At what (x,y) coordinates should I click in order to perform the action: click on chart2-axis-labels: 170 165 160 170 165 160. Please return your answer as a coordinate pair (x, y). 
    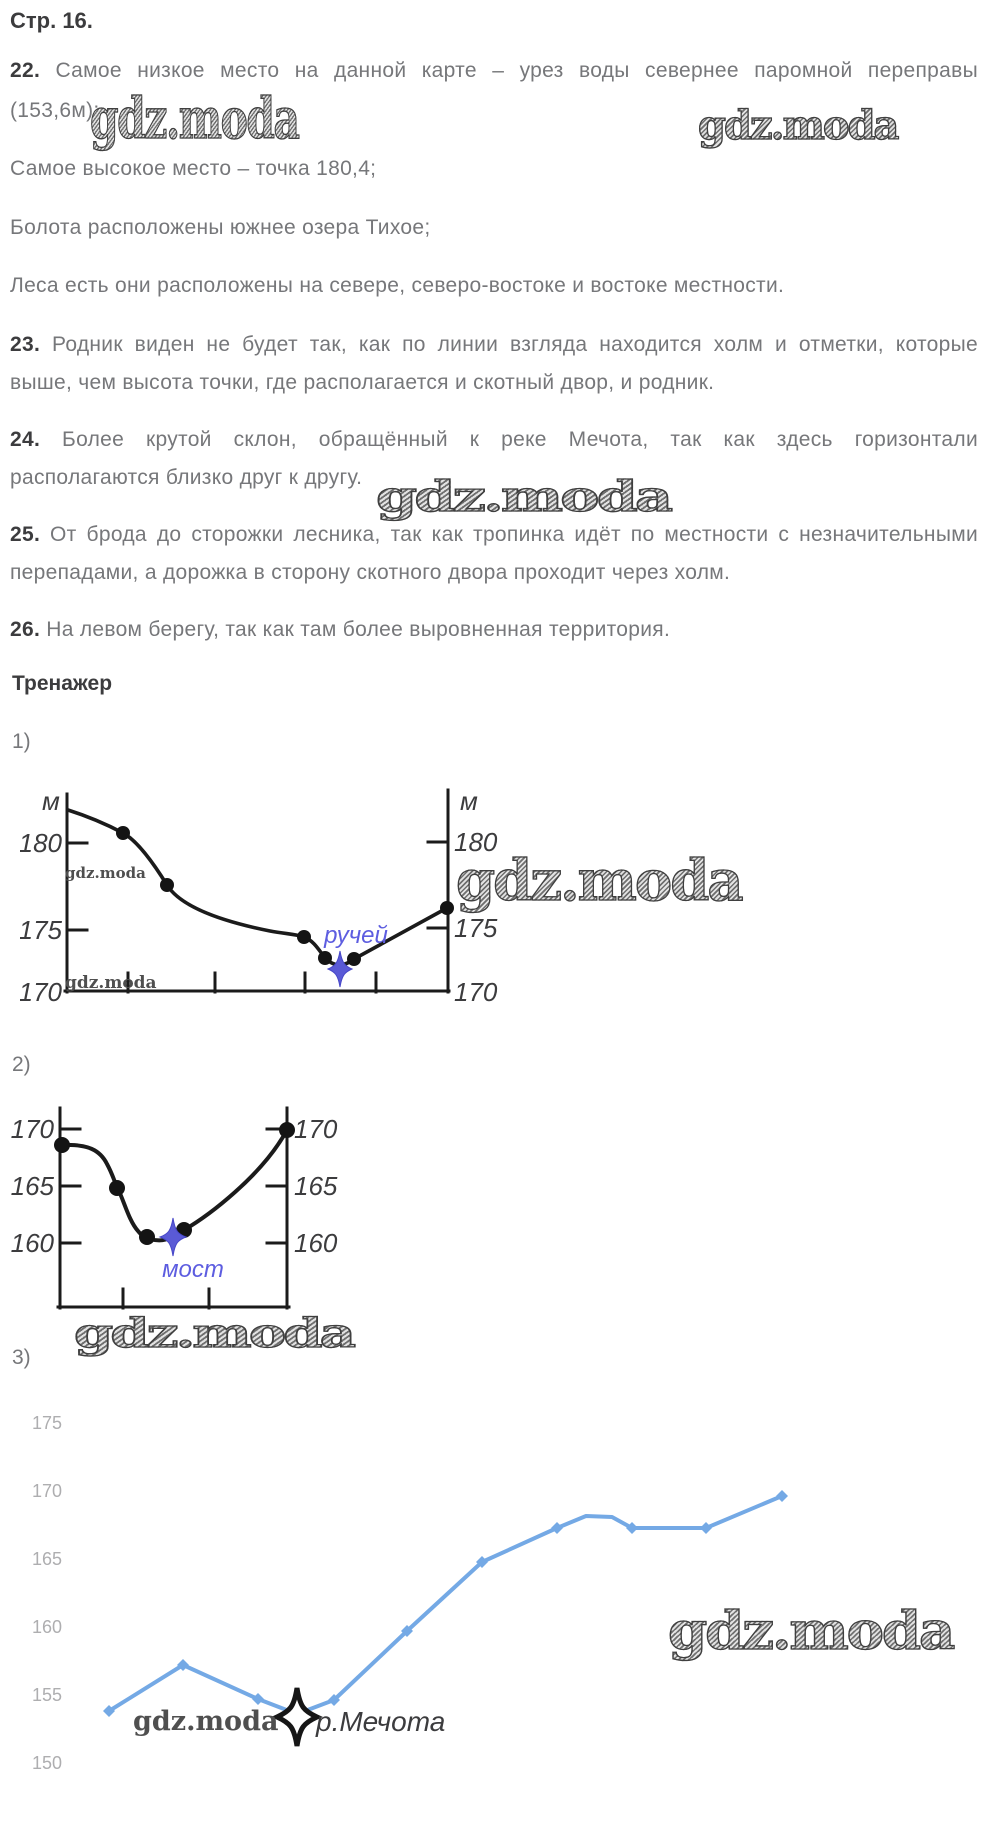
    Looking at the image, I should click on (174, 1186).